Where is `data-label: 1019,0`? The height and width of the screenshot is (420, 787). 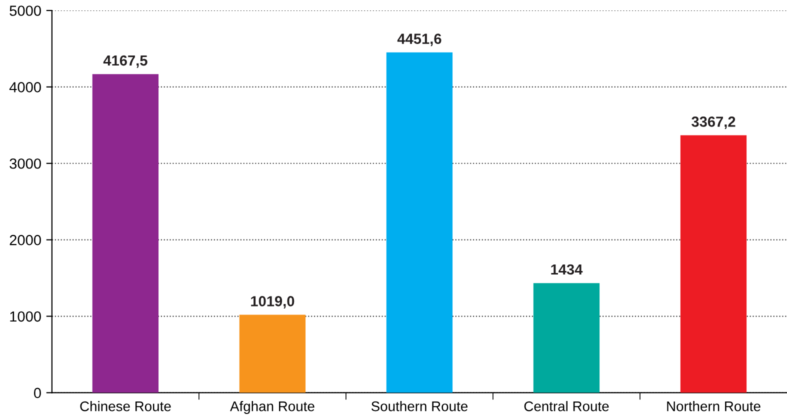 data-label: 1019,0 is located at coordinates (272, 302).